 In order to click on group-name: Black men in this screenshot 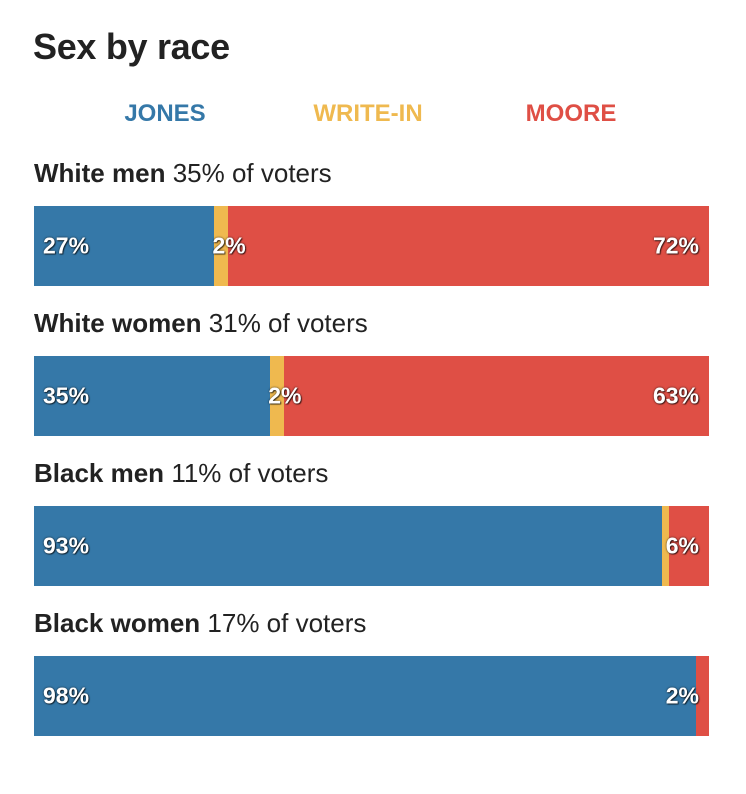, I will do `click(99, 473)`.